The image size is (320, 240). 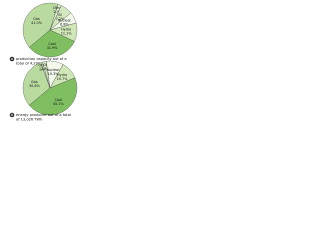 What do you see at coordinates (43, 115) in the screenshot?
I see `caption: energy produced out of a total` at bounding box center [43, 115].